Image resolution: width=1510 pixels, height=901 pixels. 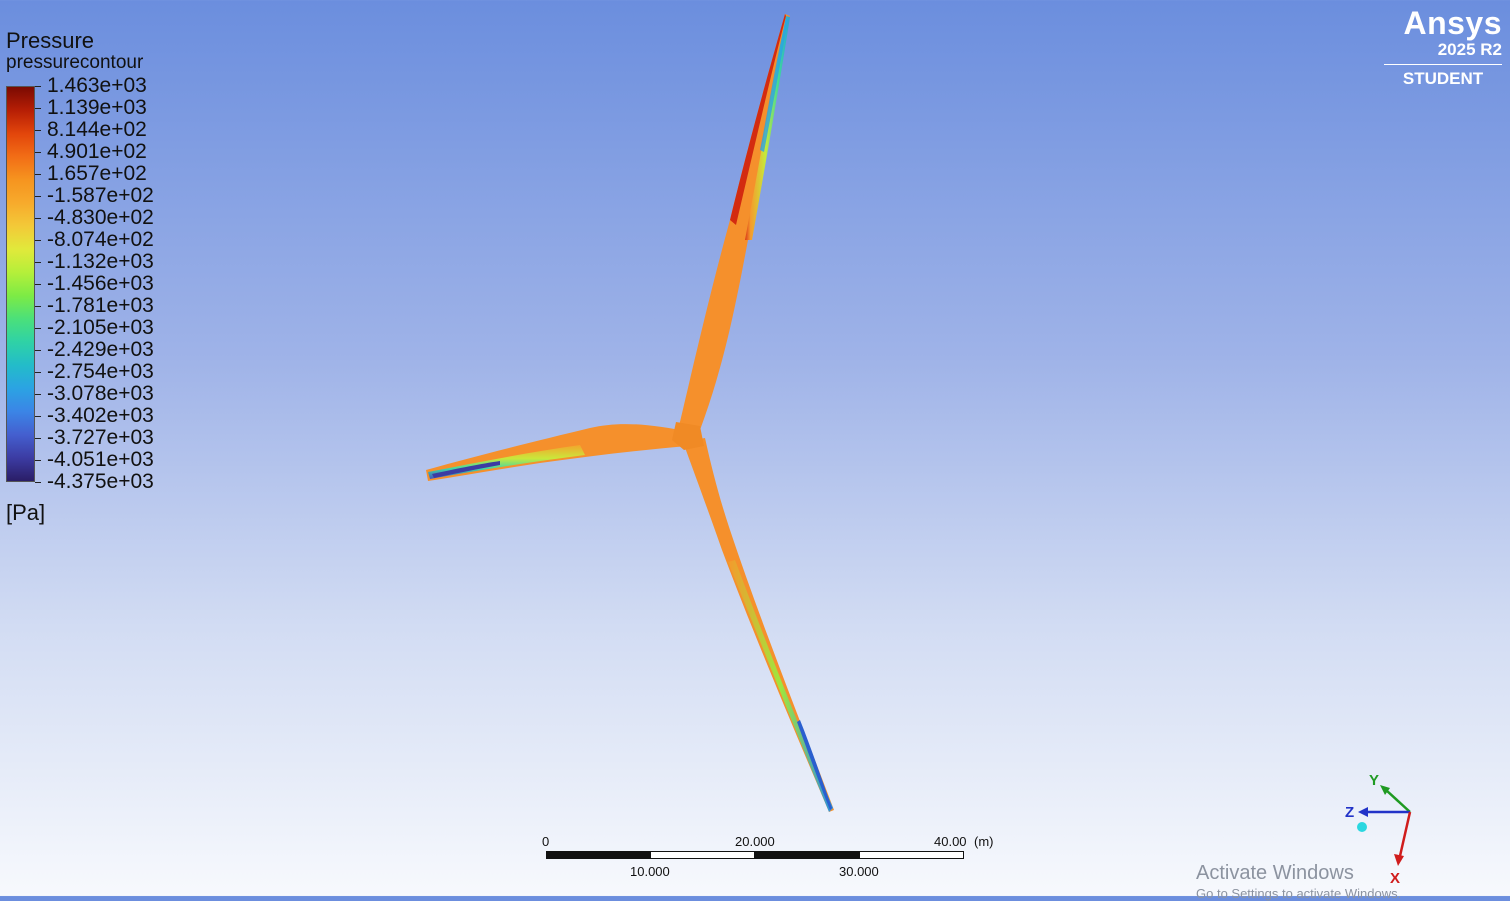 What do you see at coordinates (97, 85) in the screenshot?
I see `legend-tick-label: 1.463e+03` at bounding box center [97, 85].